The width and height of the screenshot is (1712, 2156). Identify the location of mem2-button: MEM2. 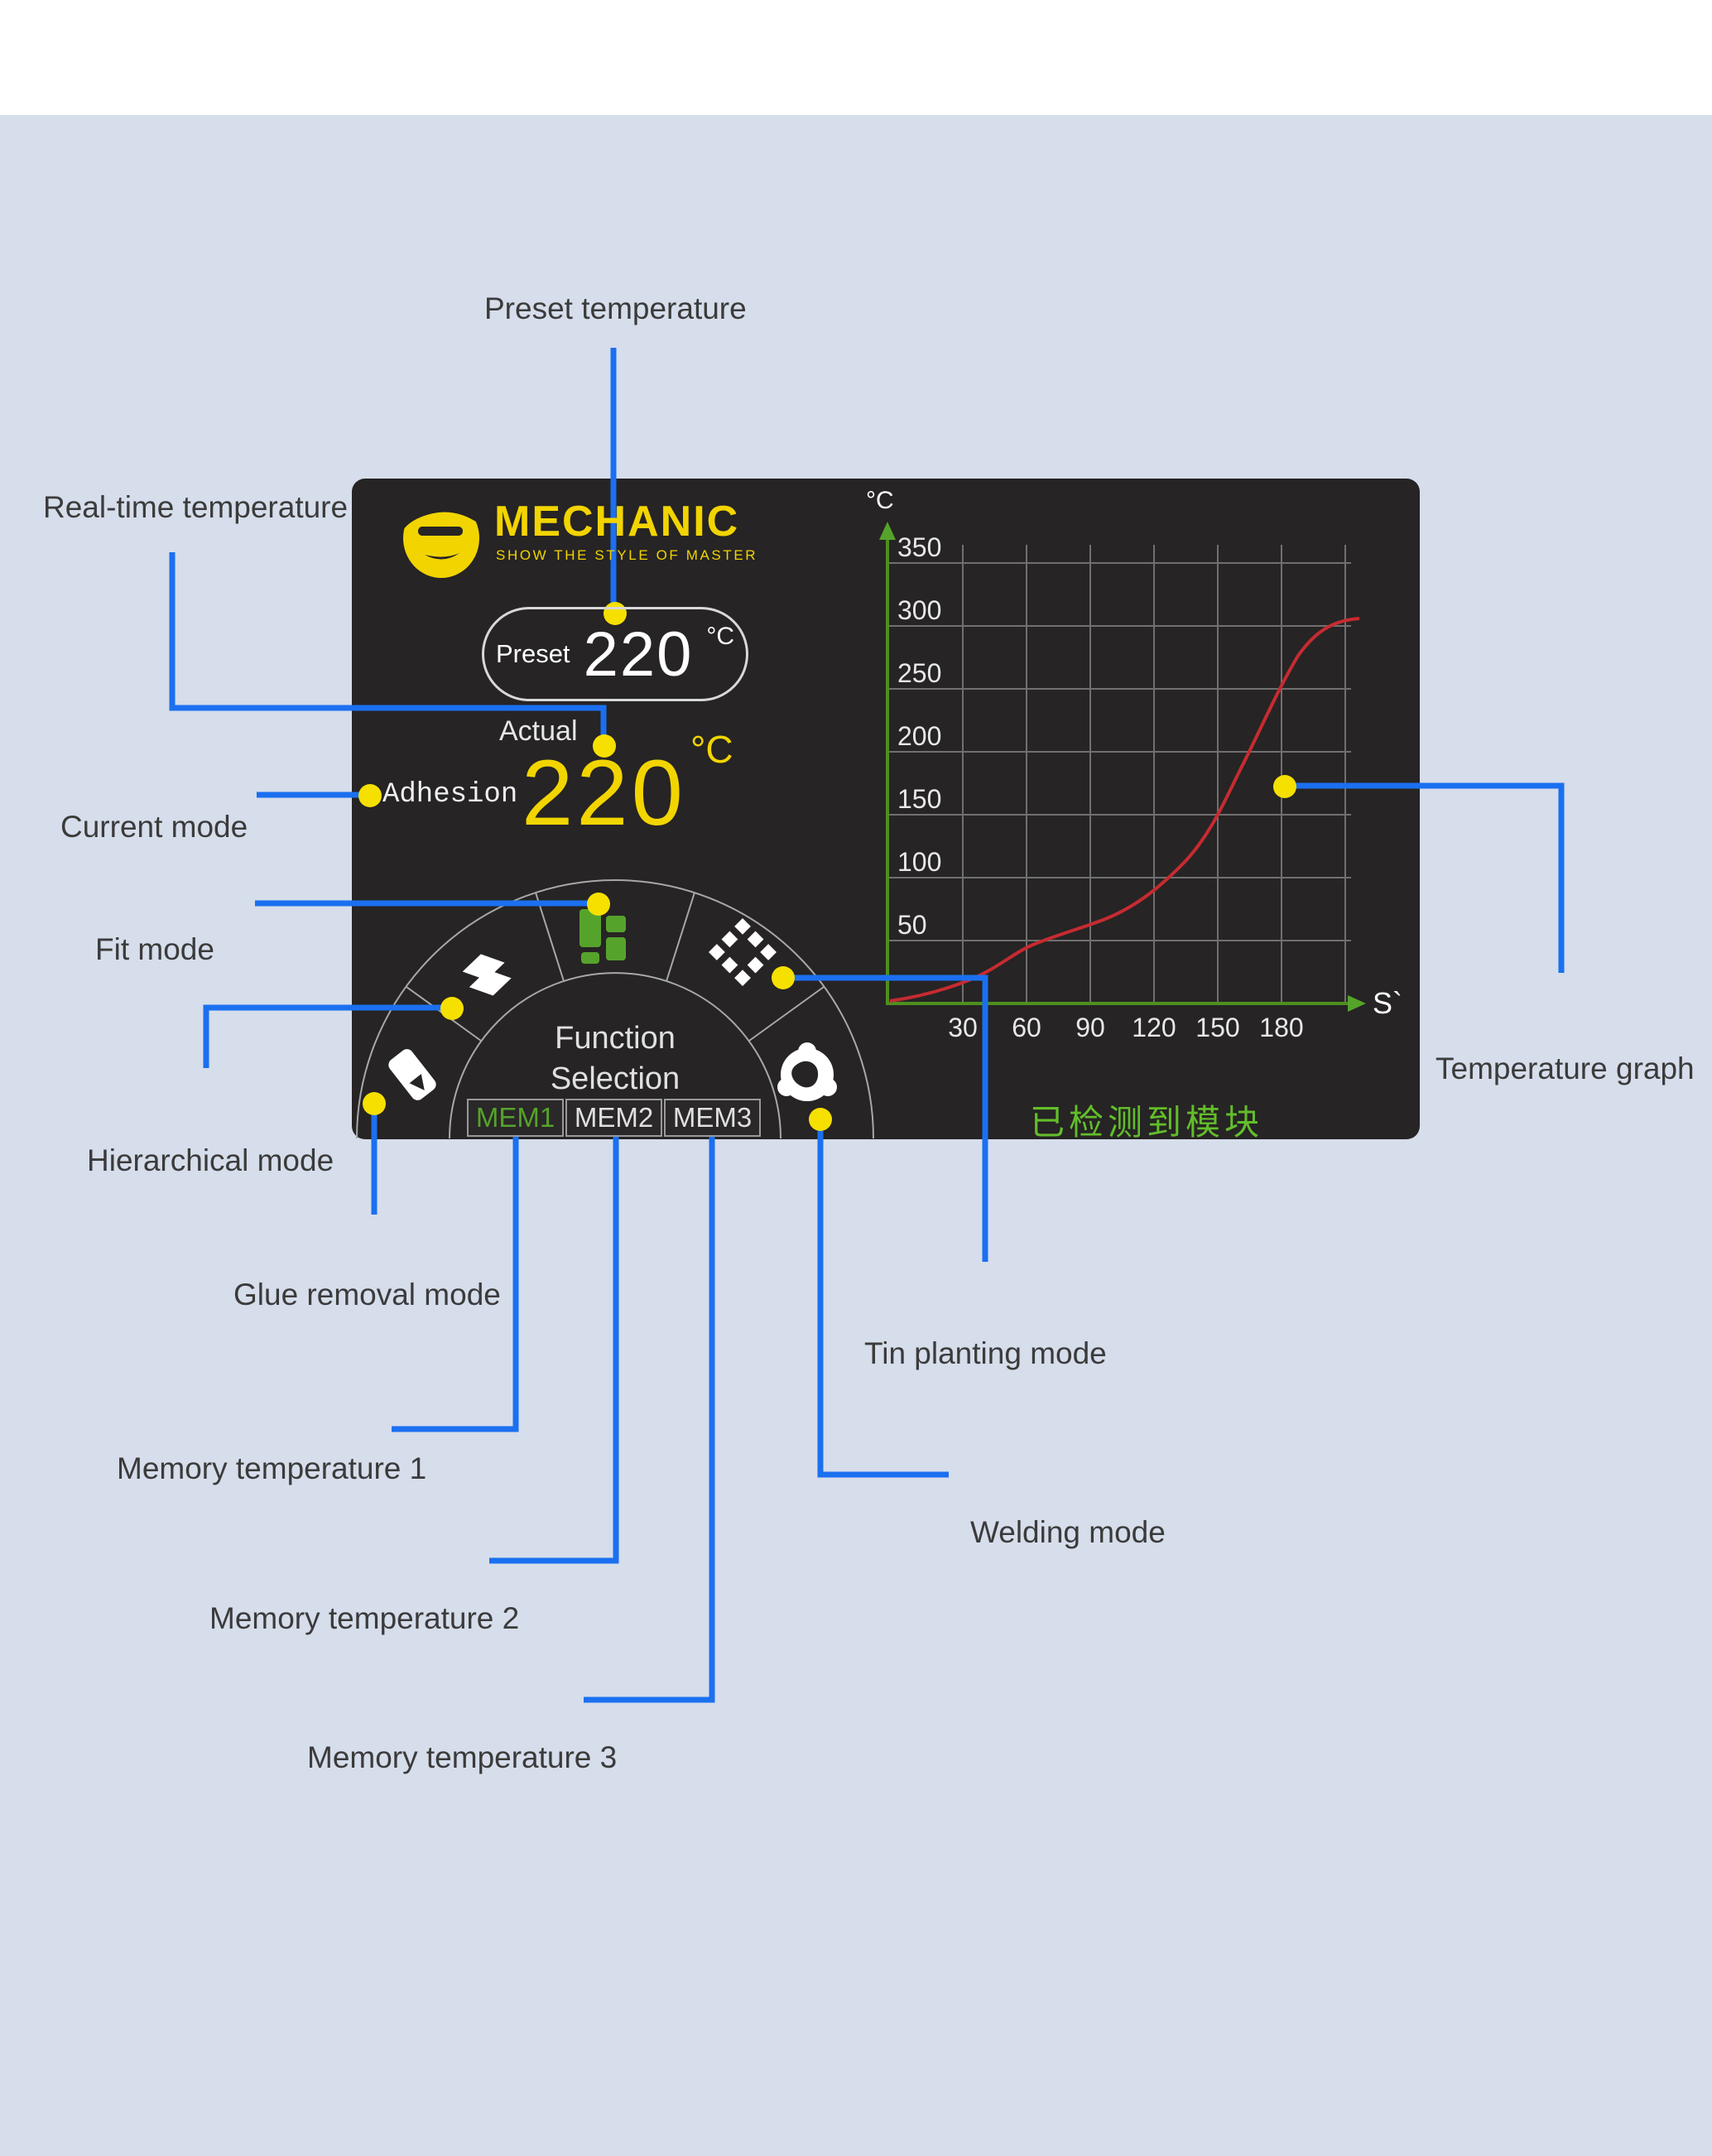
(613, 1118).